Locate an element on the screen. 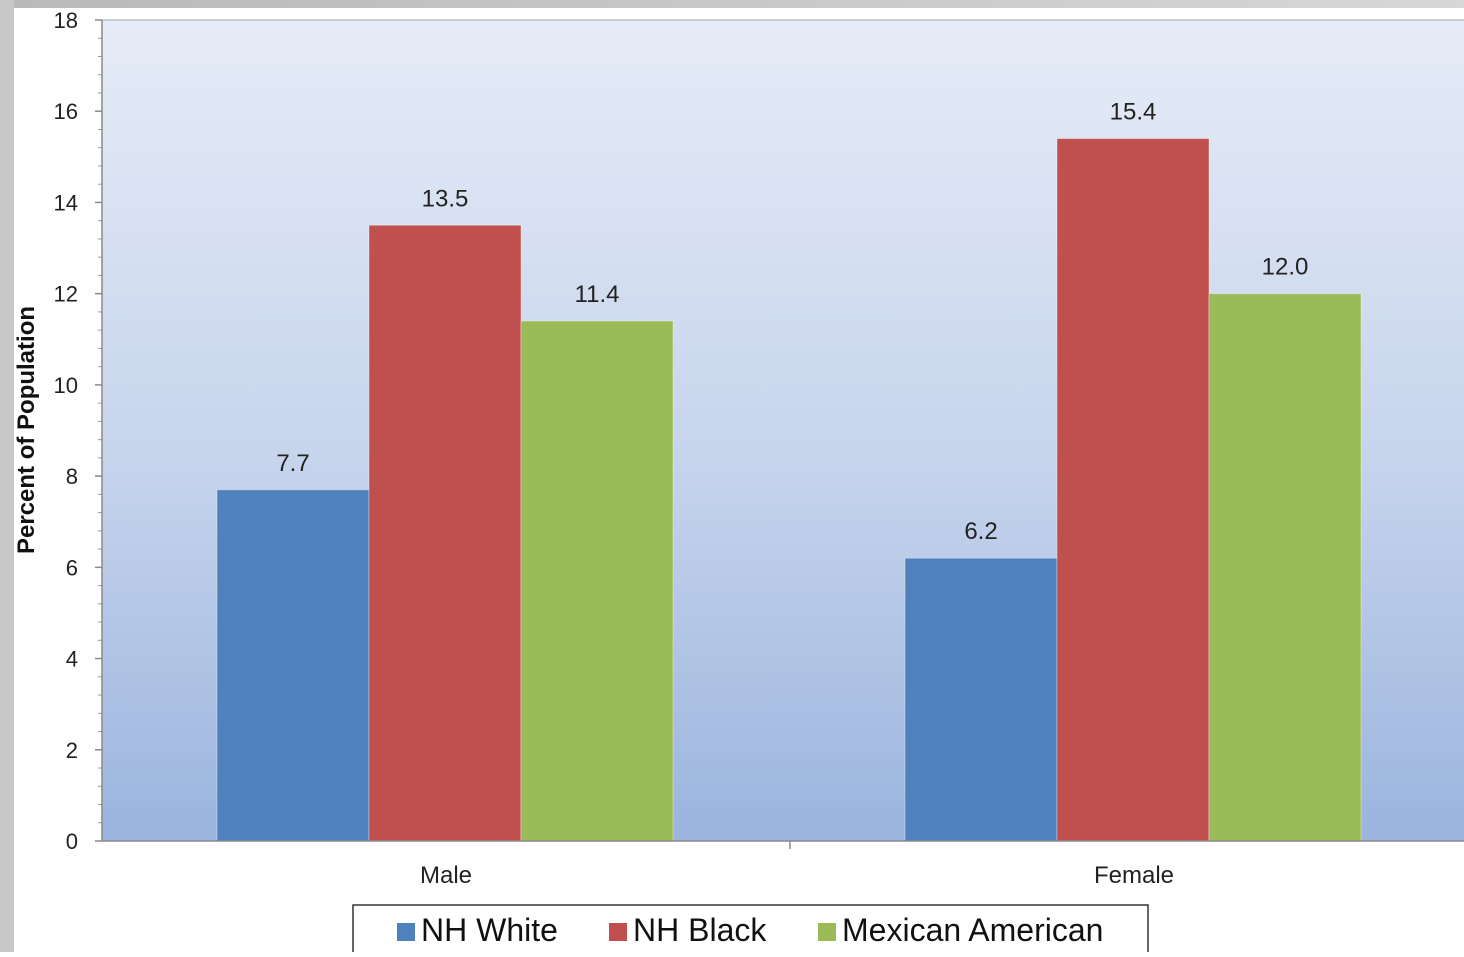 This screenshot has height=957, width=1464. bar-male-nh-white is located at coordinates (293, 665).